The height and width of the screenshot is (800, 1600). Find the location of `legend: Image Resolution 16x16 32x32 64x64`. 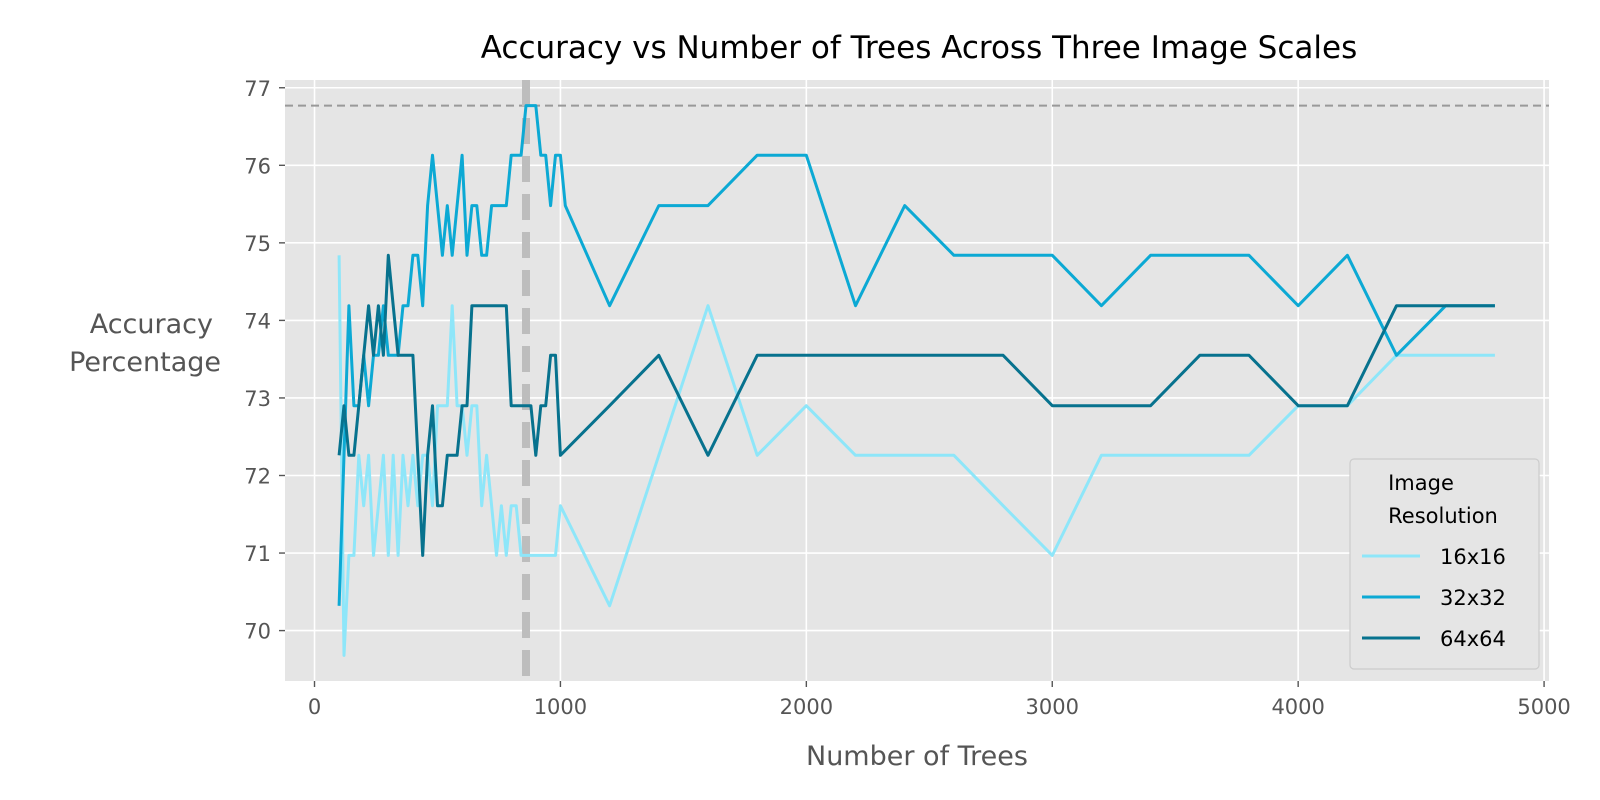

legend: Image Resolution 16x16 32x32 64x64 is located at coordinates (1444, 564).